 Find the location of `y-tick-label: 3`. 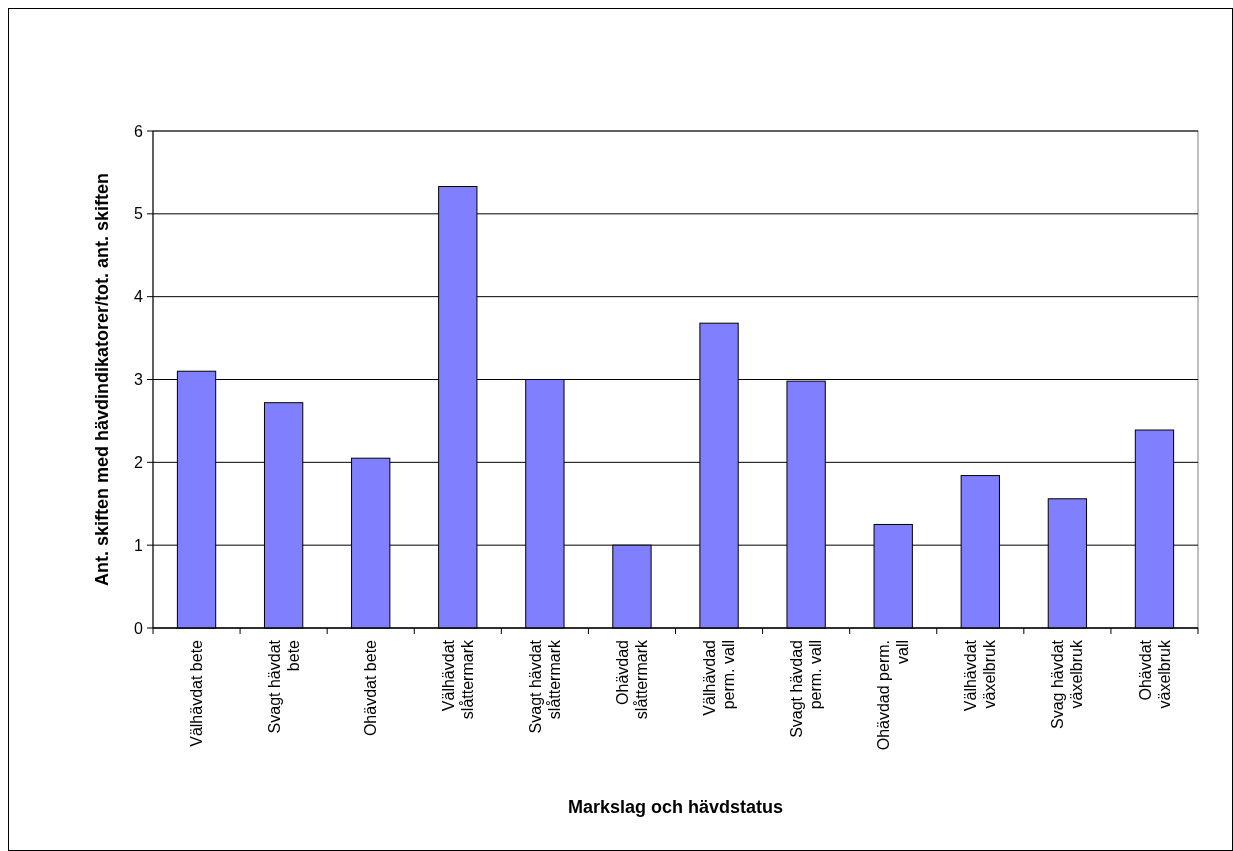

y-tick-label: 3 is located at coordinates (139, 380).